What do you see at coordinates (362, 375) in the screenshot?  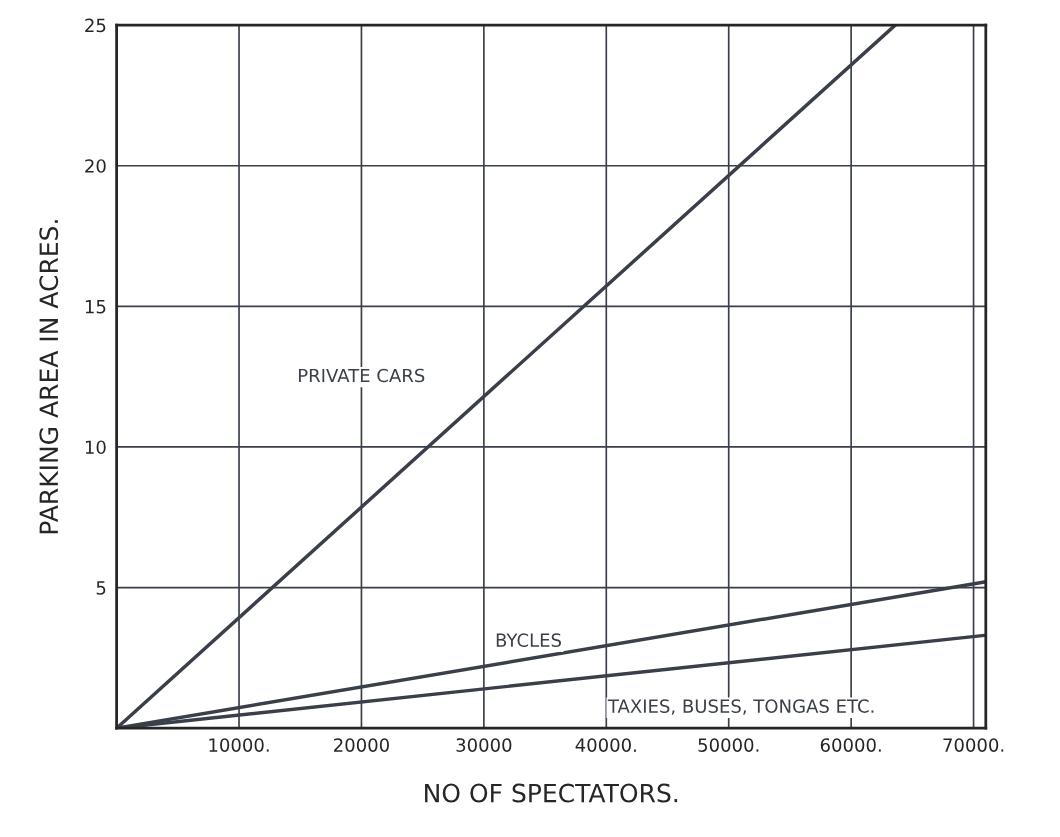 I see `text: PRIVATE CARS` at bounding box center [362, 375].